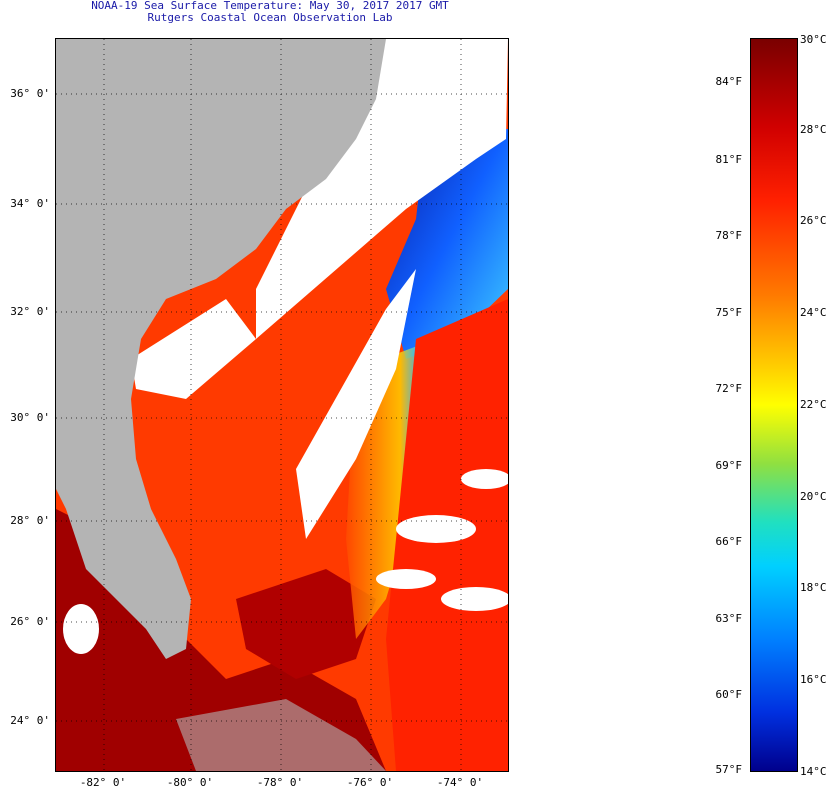 The width and height of the screenshot is (832, 793). What do you see at coordinates (356, 404) in the screenshot?
I see `cloud-center` at bounding box center [356, 404].